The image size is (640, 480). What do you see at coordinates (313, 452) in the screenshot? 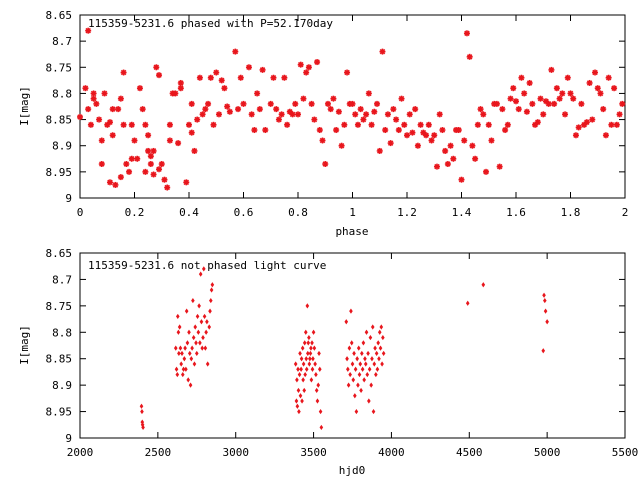
I see `x-tick-label: 3500` at bounding box center [313, 452].